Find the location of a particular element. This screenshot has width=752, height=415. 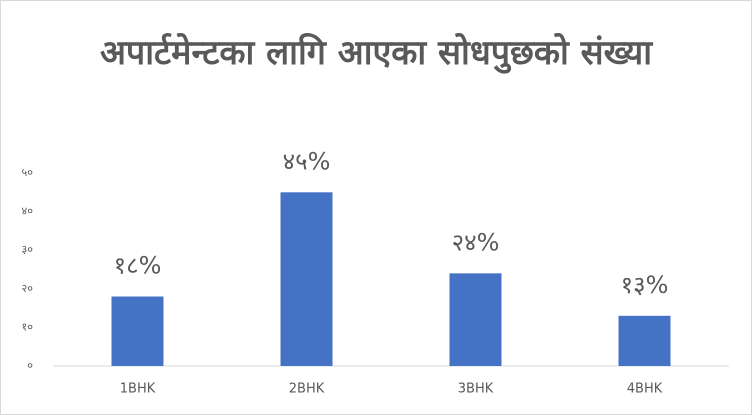

y-tick-label: ० is located at coordinates (30, 365).